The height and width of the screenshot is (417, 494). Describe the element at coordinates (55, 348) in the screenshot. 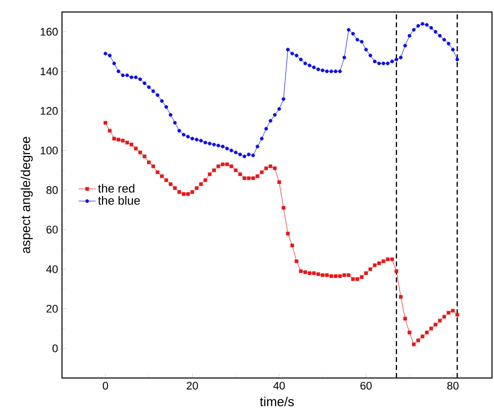

I see `y-tick-label: 0` at that location.